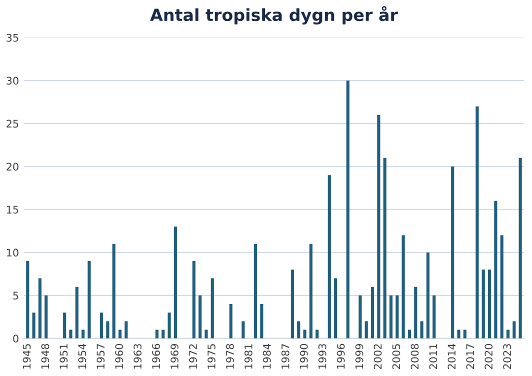 This screenshot has height=376, width=532. Describe the element at coordinates (45, 356) in the screenshot. I see `x-tick-label: 1948` at that location.